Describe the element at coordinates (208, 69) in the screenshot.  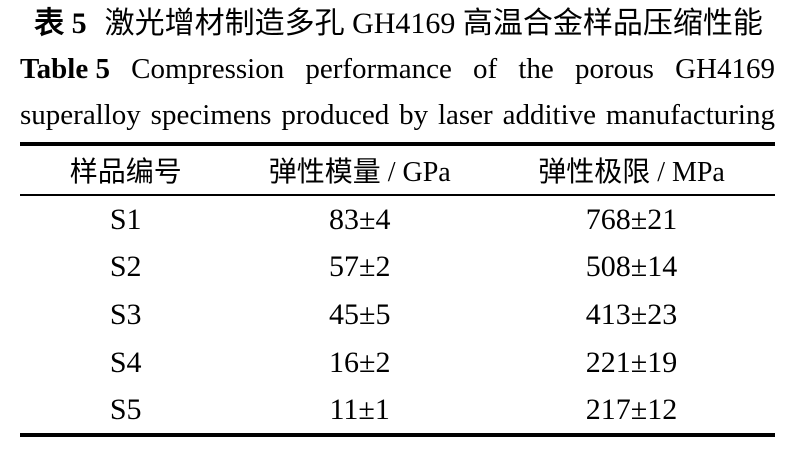
I see `caption-word: Compression` at that location.